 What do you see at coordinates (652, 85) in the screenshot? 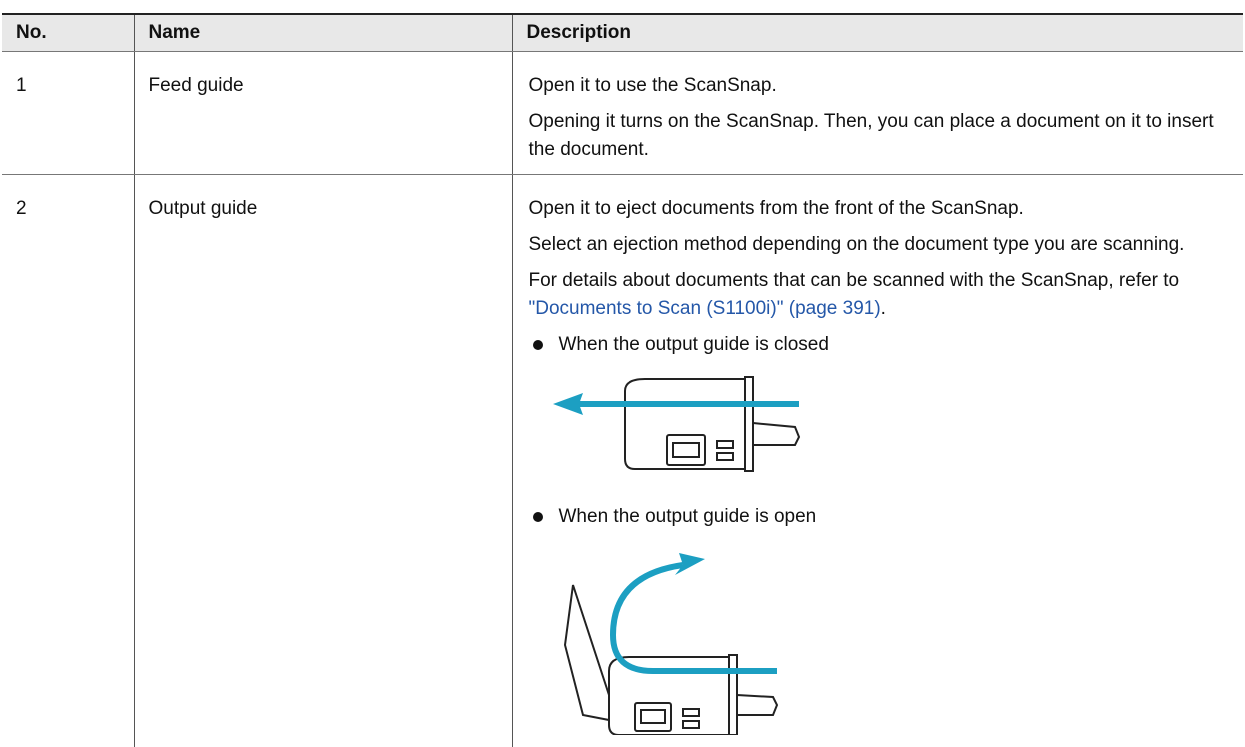
I see `paragraph: Open it to use the ScanSnap.` at bounding box center [652, 85].